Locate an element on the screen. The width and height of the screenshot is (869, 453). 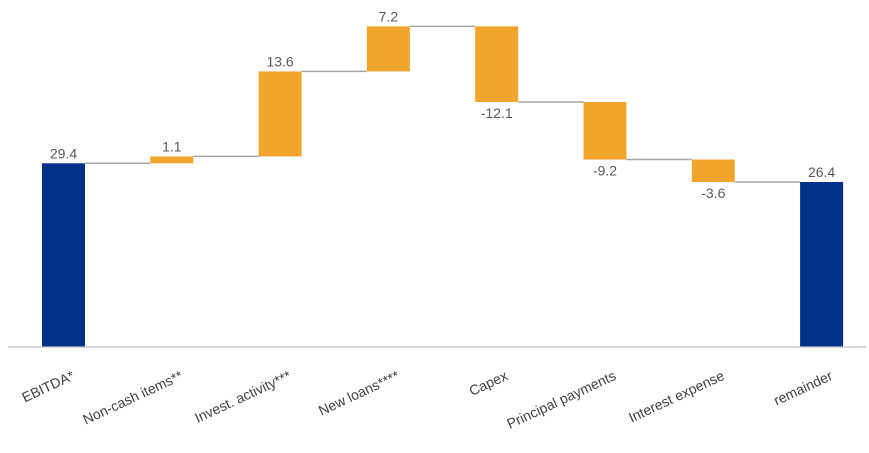
value-label: 1.1 is located at coordinates (172, 146).